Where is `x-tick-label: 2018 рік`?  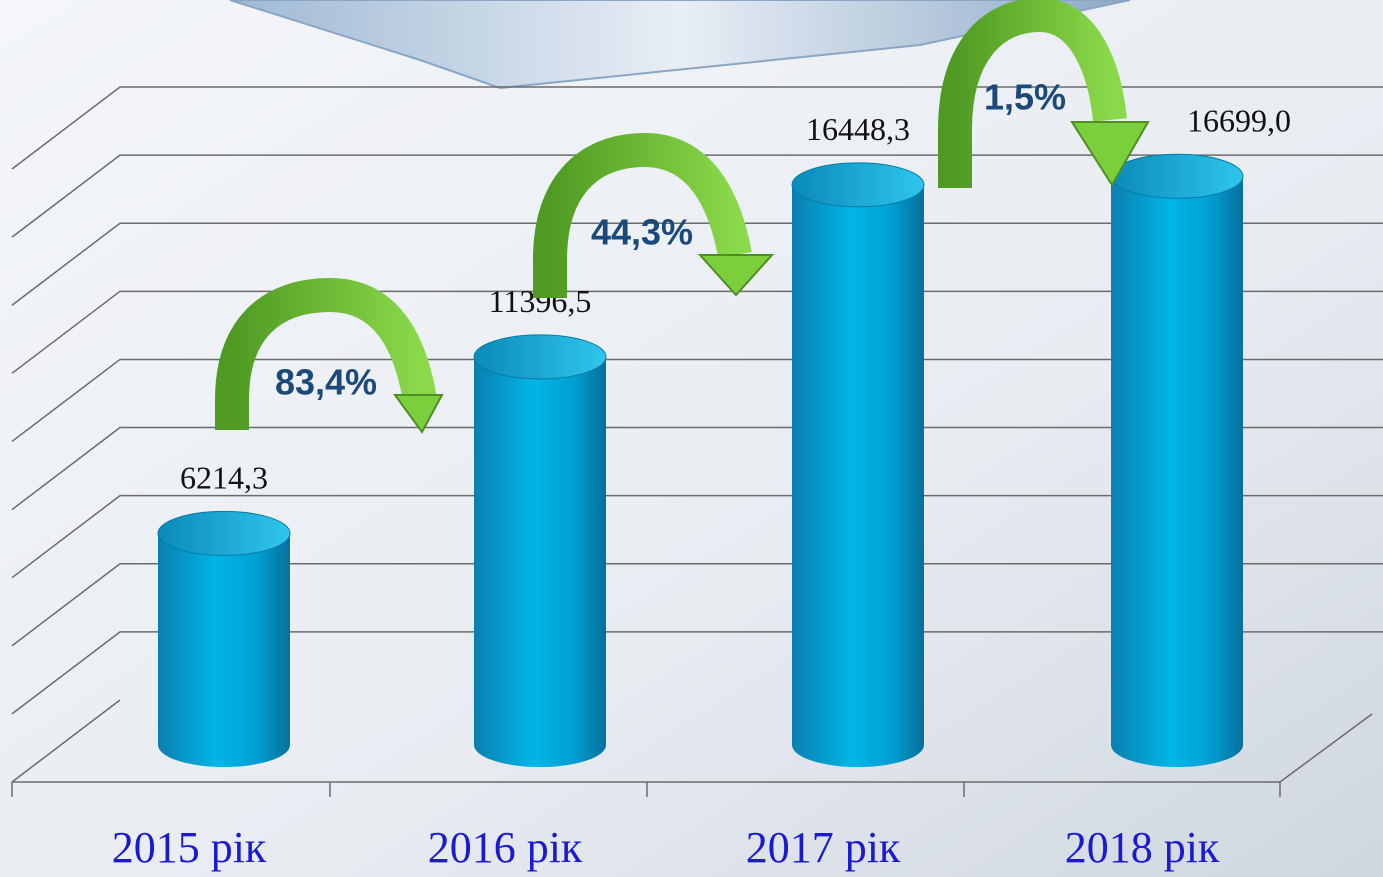 x-tick-label: 2018 рік is located at coordinates (1142, 847).